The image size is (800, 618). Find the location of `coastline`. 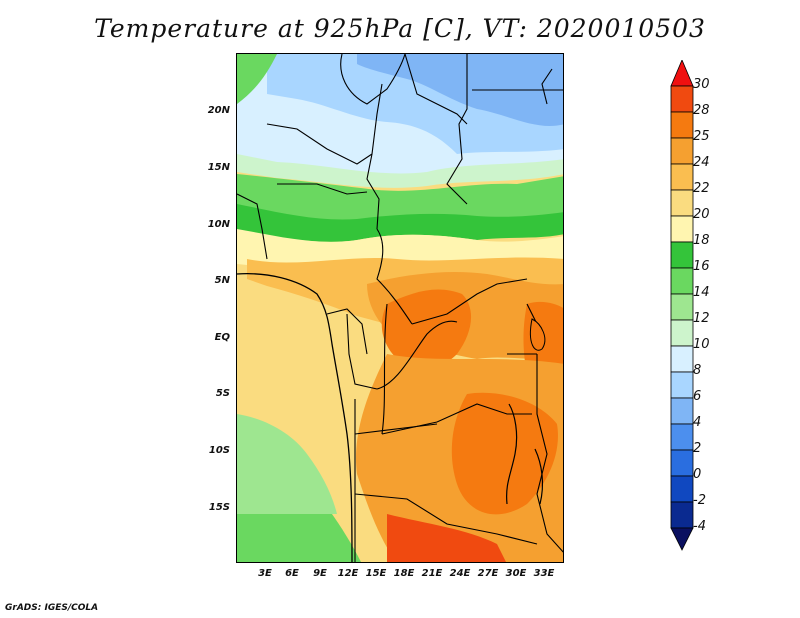

coastline is located at coordinates (295, 417).